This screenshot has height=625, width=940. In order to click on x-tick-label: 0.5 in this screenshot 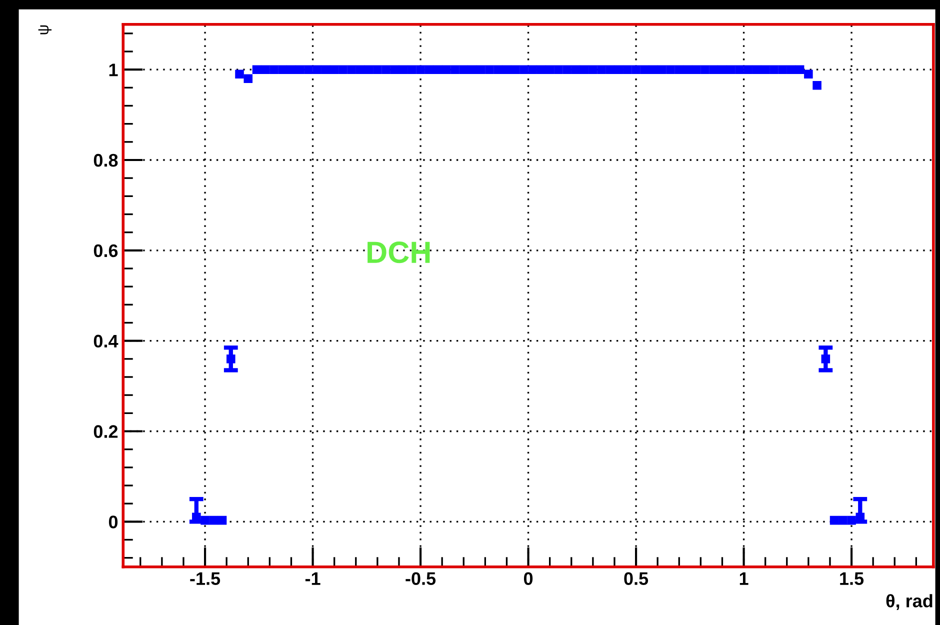, I will do `click(636, 578)`.